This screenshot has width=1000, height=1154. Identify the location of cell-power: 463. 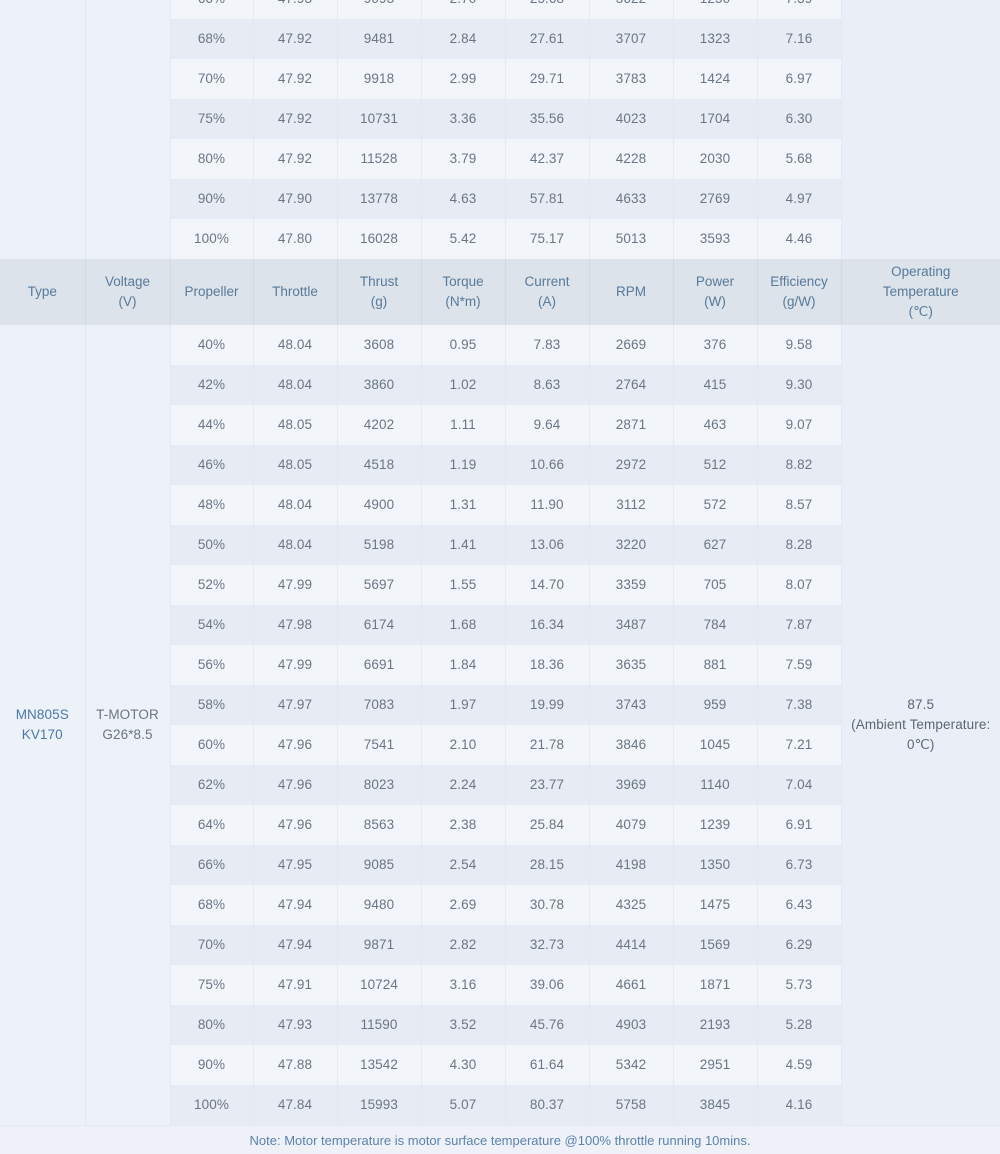
(715, 425).